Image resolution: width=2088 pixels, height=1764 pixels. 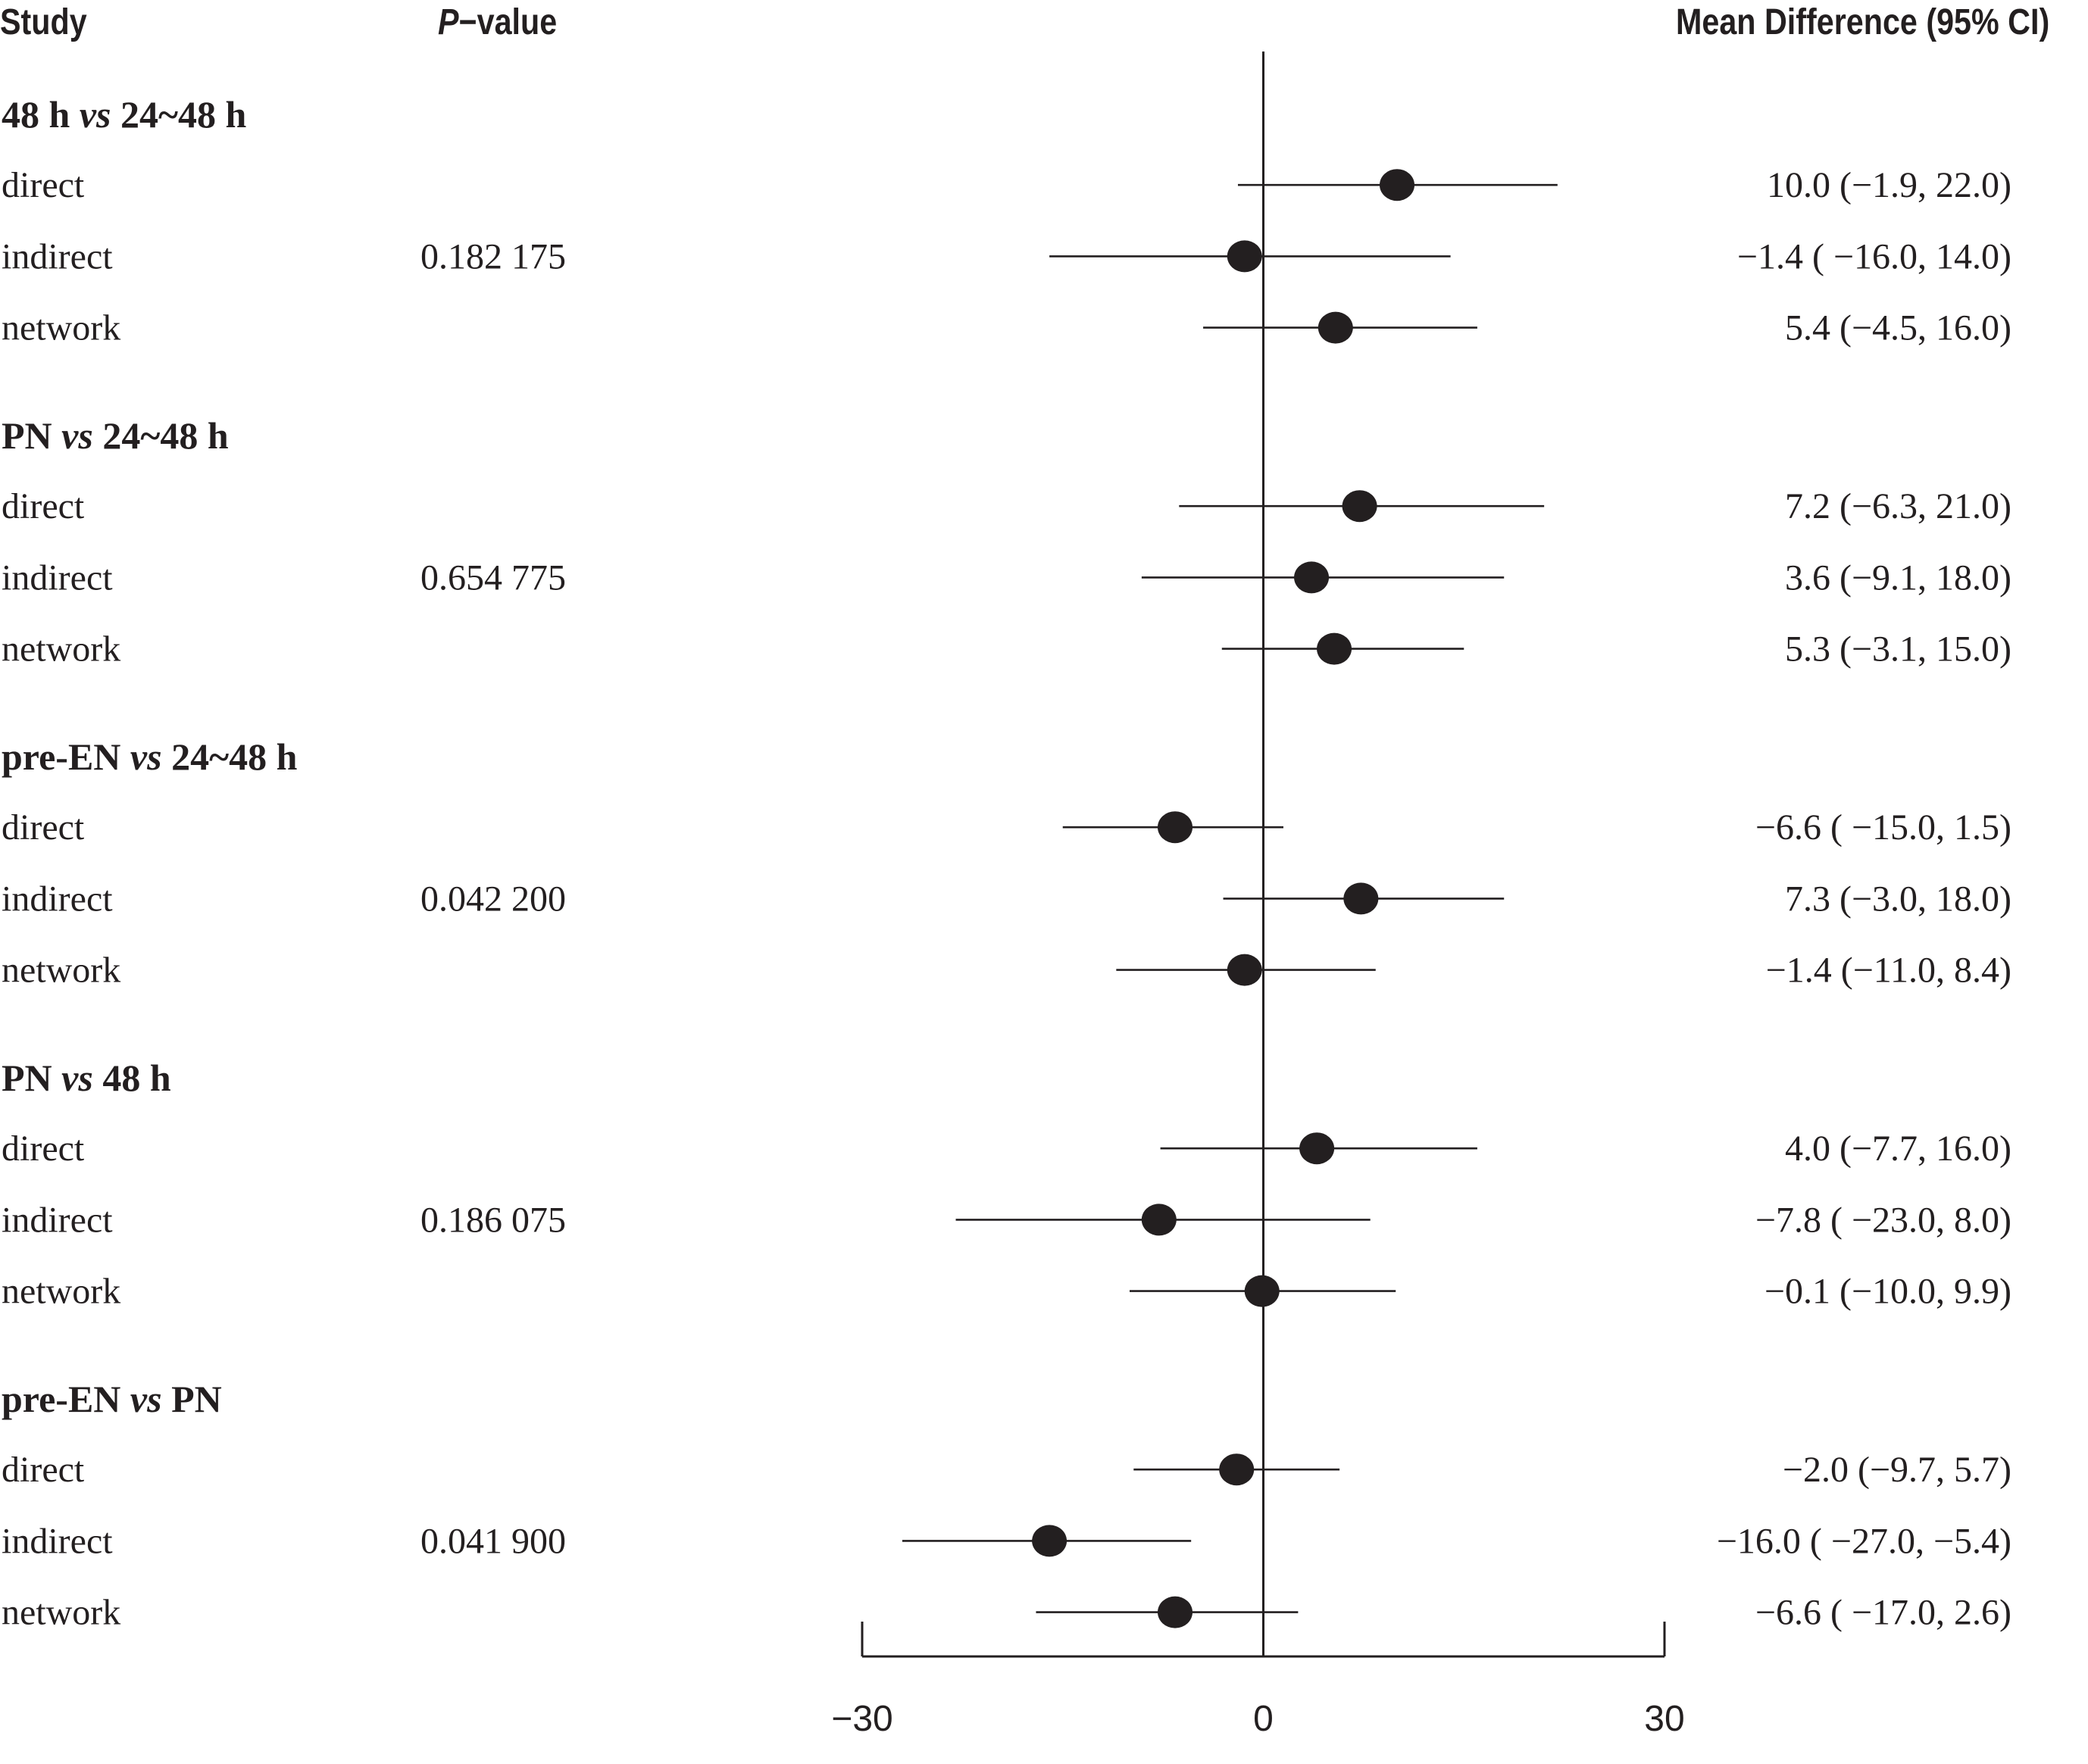 What do you see at coordinates (493, 577) in the screenshot?
I see `p-value: 0.654 775` at bounding box center [493, 577].